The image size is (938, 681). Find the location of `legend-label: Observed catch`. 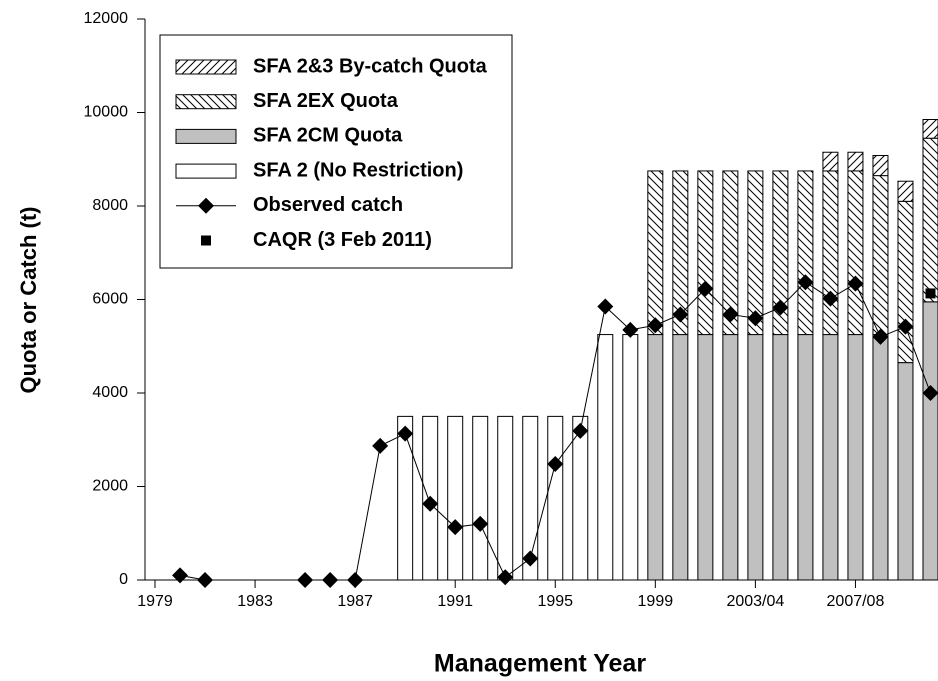

legend-label: Observed catch is located at coordinates (328, 205).